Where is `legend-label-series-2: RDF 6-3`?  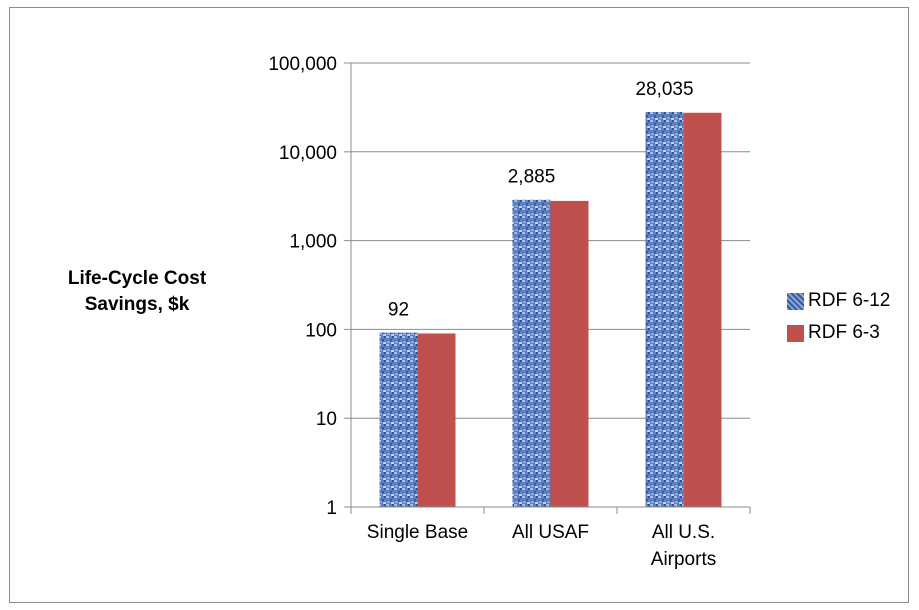 legend-label-series-2: RDF 6-3 is located at coordinates (844, 332).